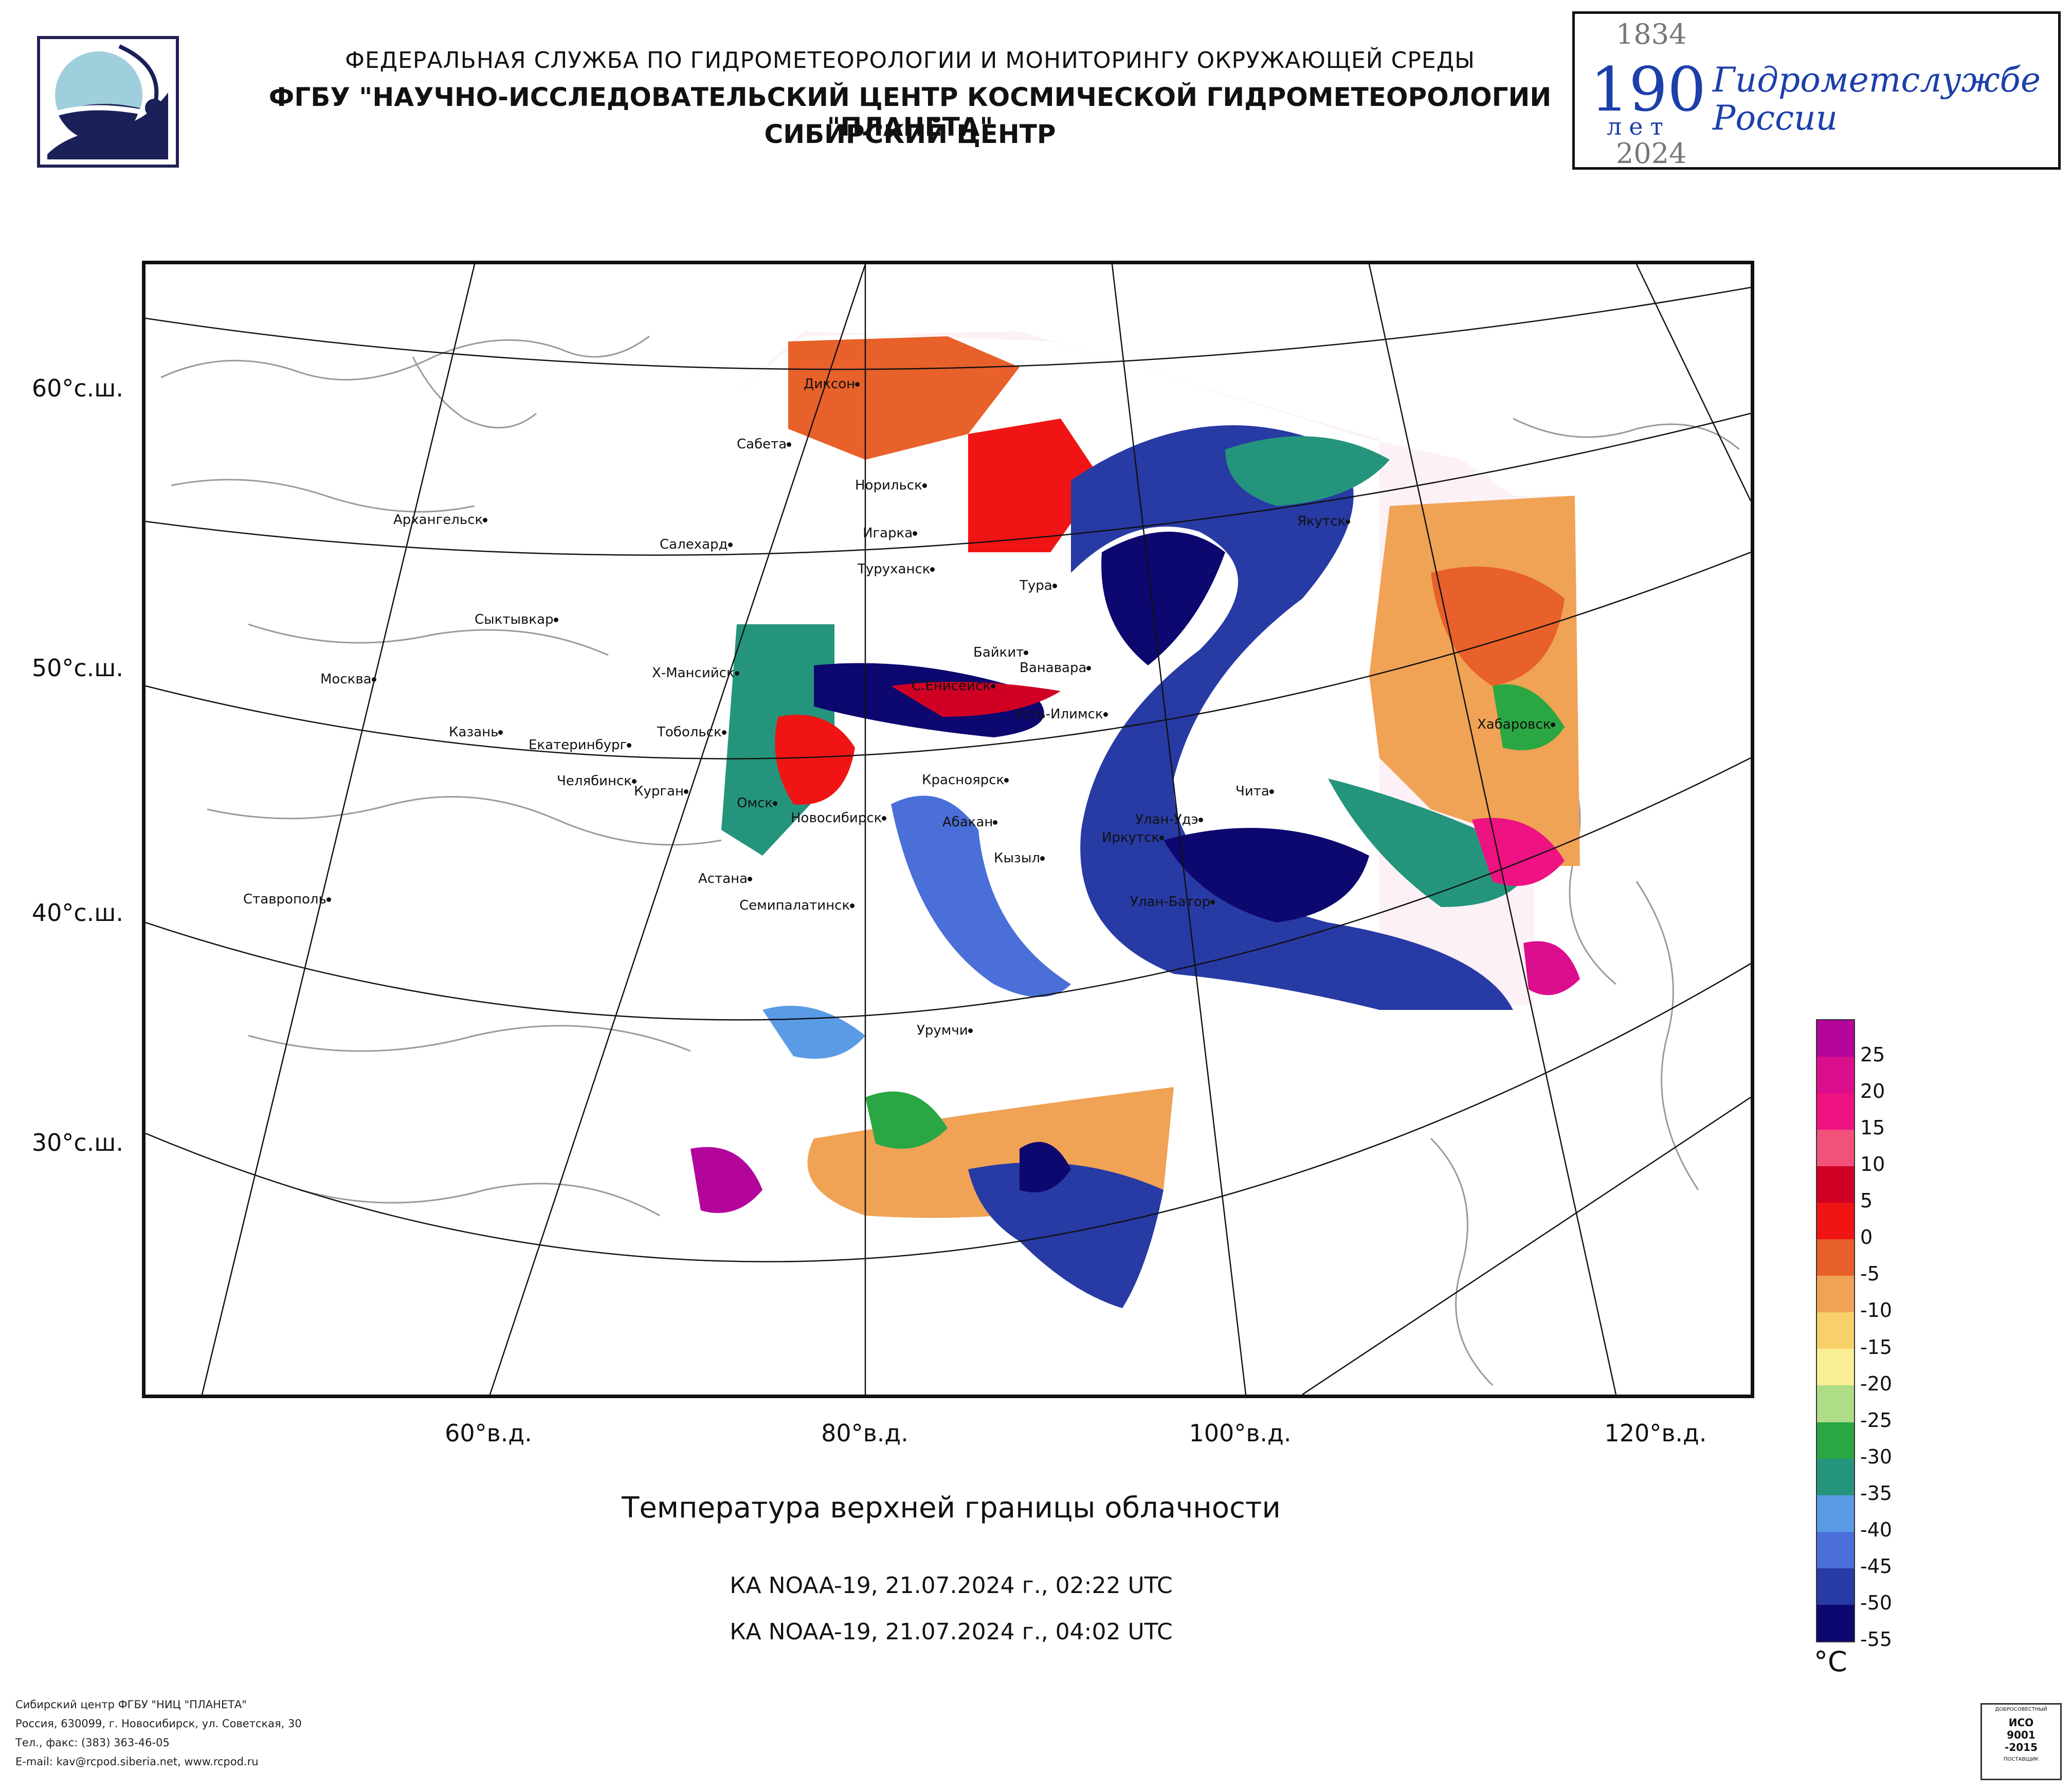 The width and height of the screenshot is (2072, 1791). What do you see at coordinates (1876, 1383) in the screenshot?
I see `legend-tick-label: -20` at bounding box center [1876, 1383].